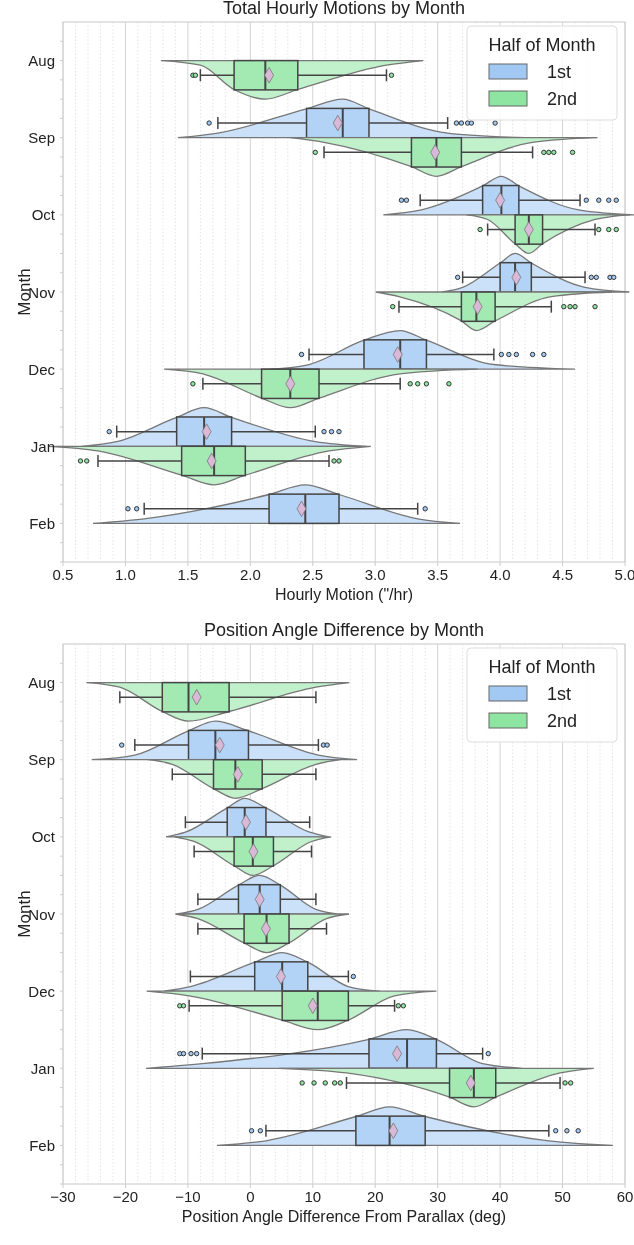  I want to click on x-tick-label: 0, so click(250, 1196).